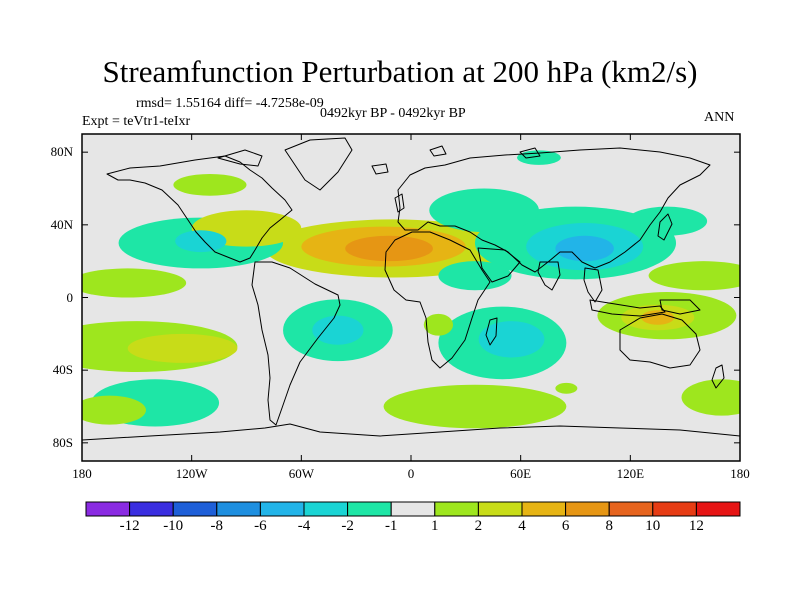 The height and width of the screenshot is (600, 800). Describe the element at coordinates (411, 473) in the screenshot. I see `x-tick-label: 0` at that location.